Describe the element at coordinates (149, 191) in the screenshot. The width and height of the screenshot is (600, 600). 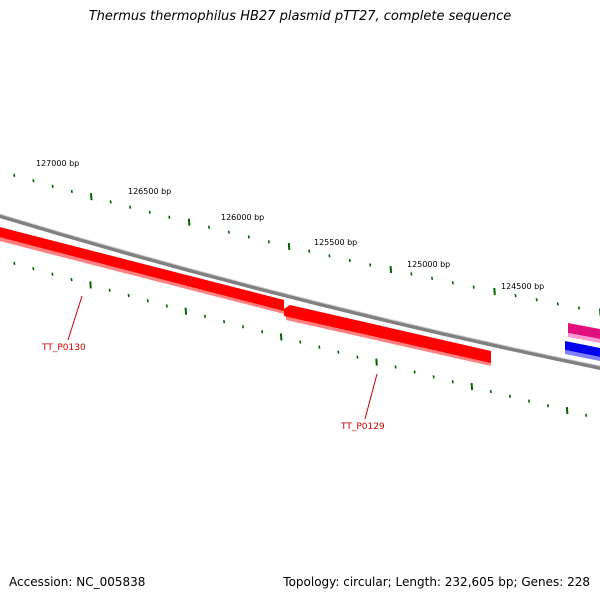
I see `ruler-label-126500: 126500 bp` at that location.